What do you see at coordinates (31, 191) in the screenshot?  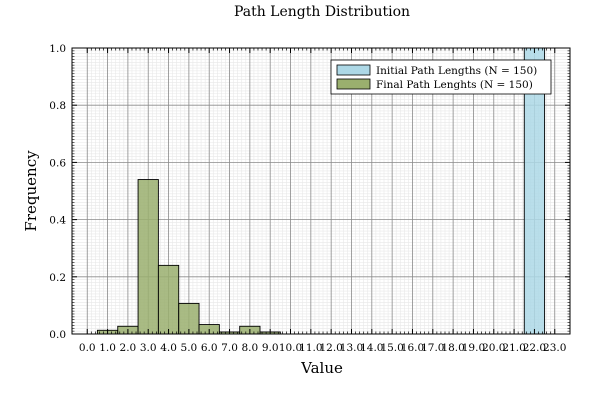 I see `y-axis-label: Frequency` at bounding box center [31, 191].